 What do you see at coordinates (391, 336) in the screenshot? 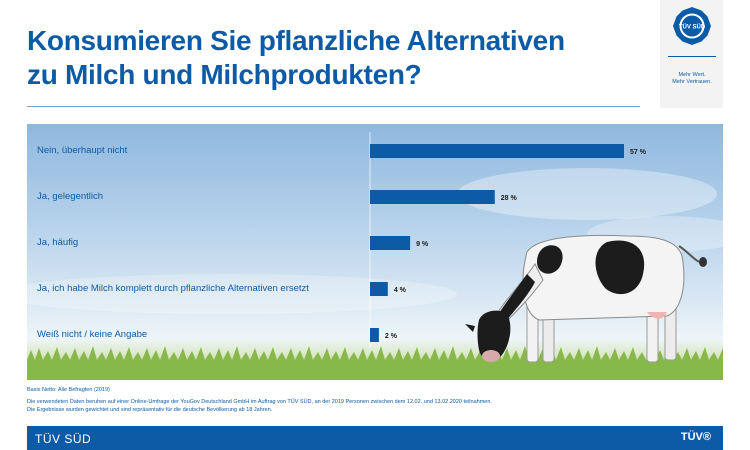
I see `value-label: 2 %` at bounding box center [391, 336].